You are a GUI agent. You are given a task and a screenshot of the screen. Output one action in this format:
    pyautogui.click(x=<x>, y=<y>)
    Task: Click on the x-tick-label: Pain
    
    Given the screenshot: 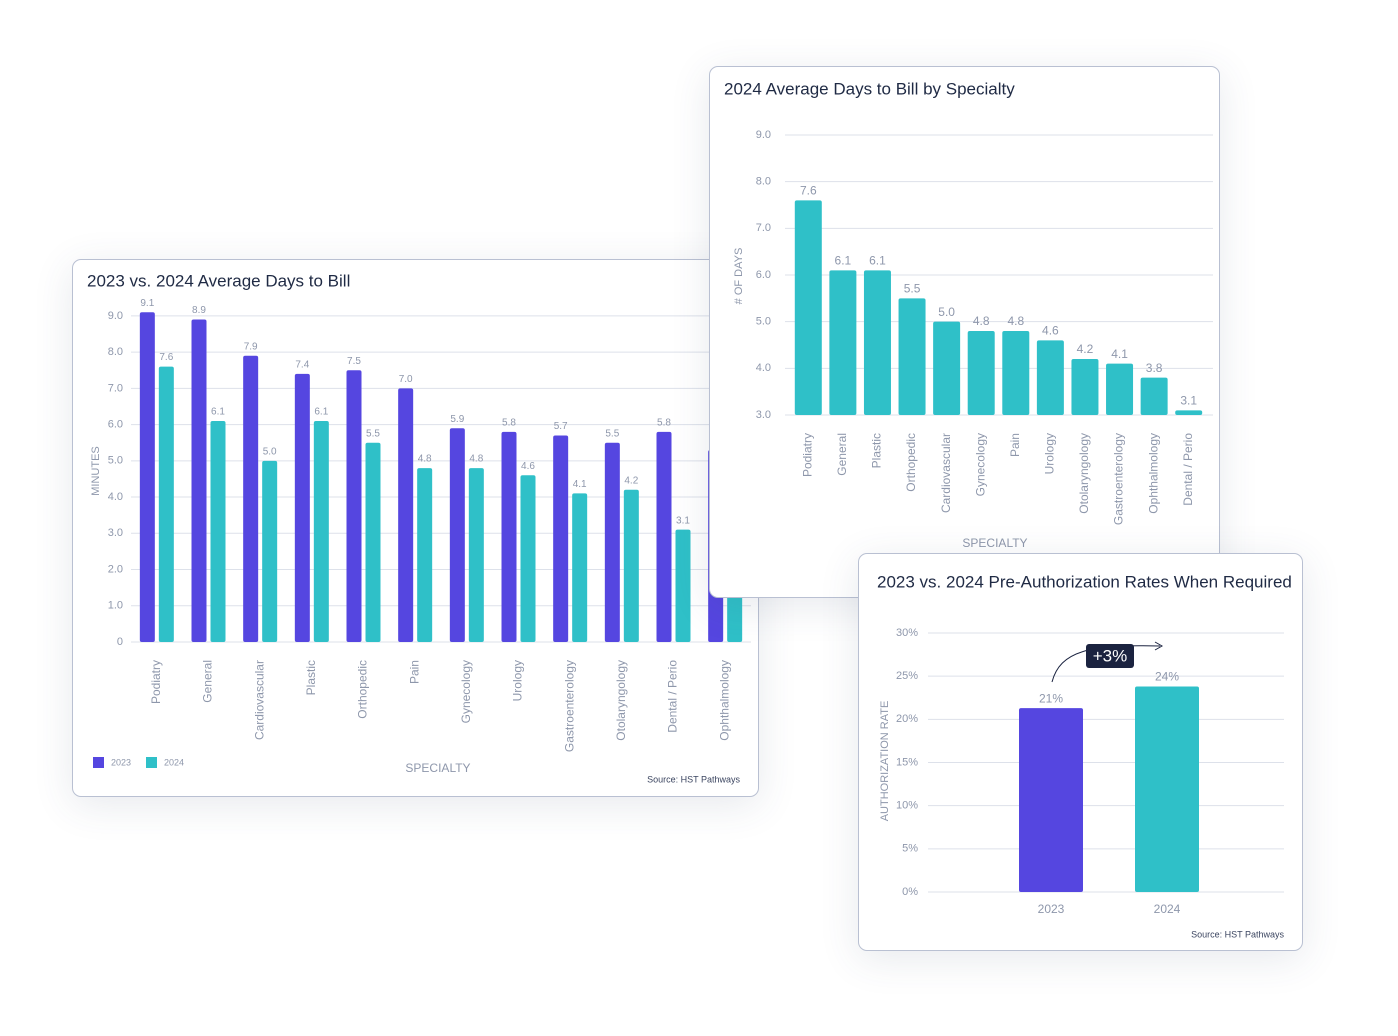 What is the action you would take?
    pyautogui.click(x=414, y=672)
    